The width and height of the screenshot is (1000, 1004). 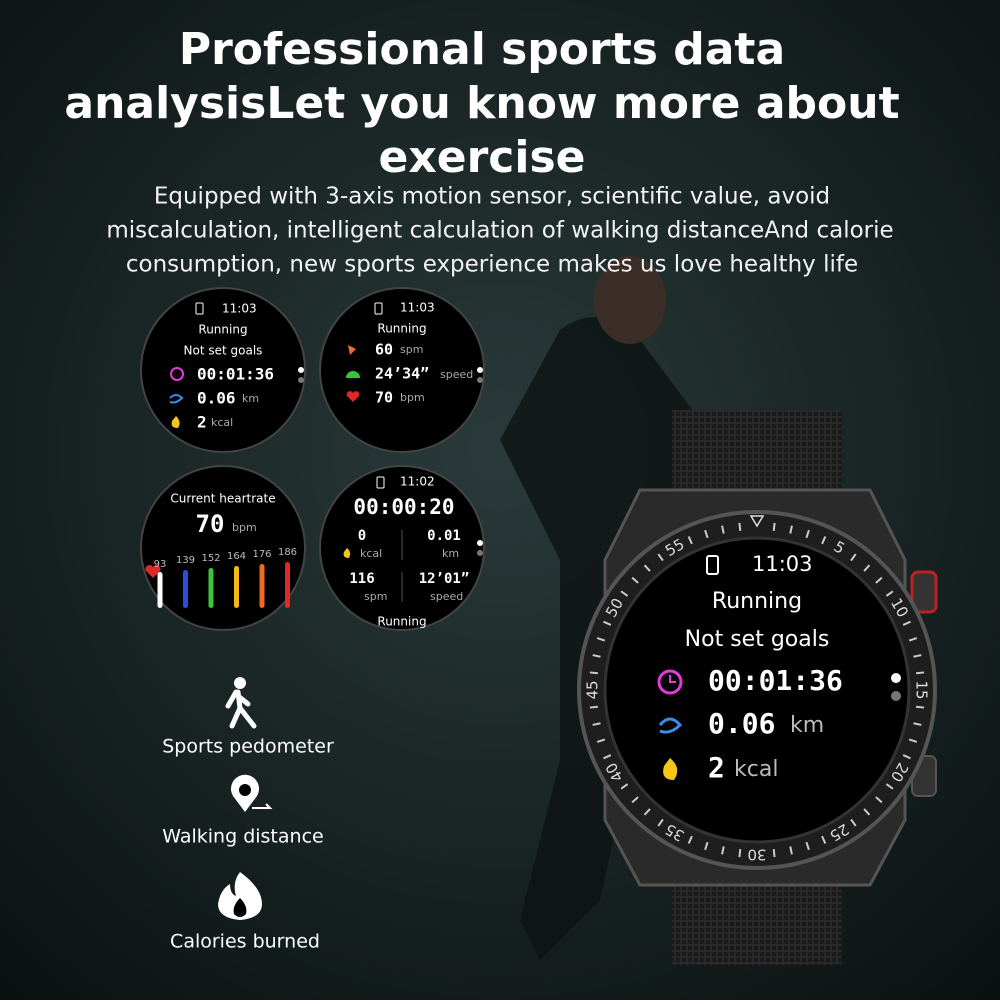 I want to click on pace: 24’34”, so click(x=402, y=374).